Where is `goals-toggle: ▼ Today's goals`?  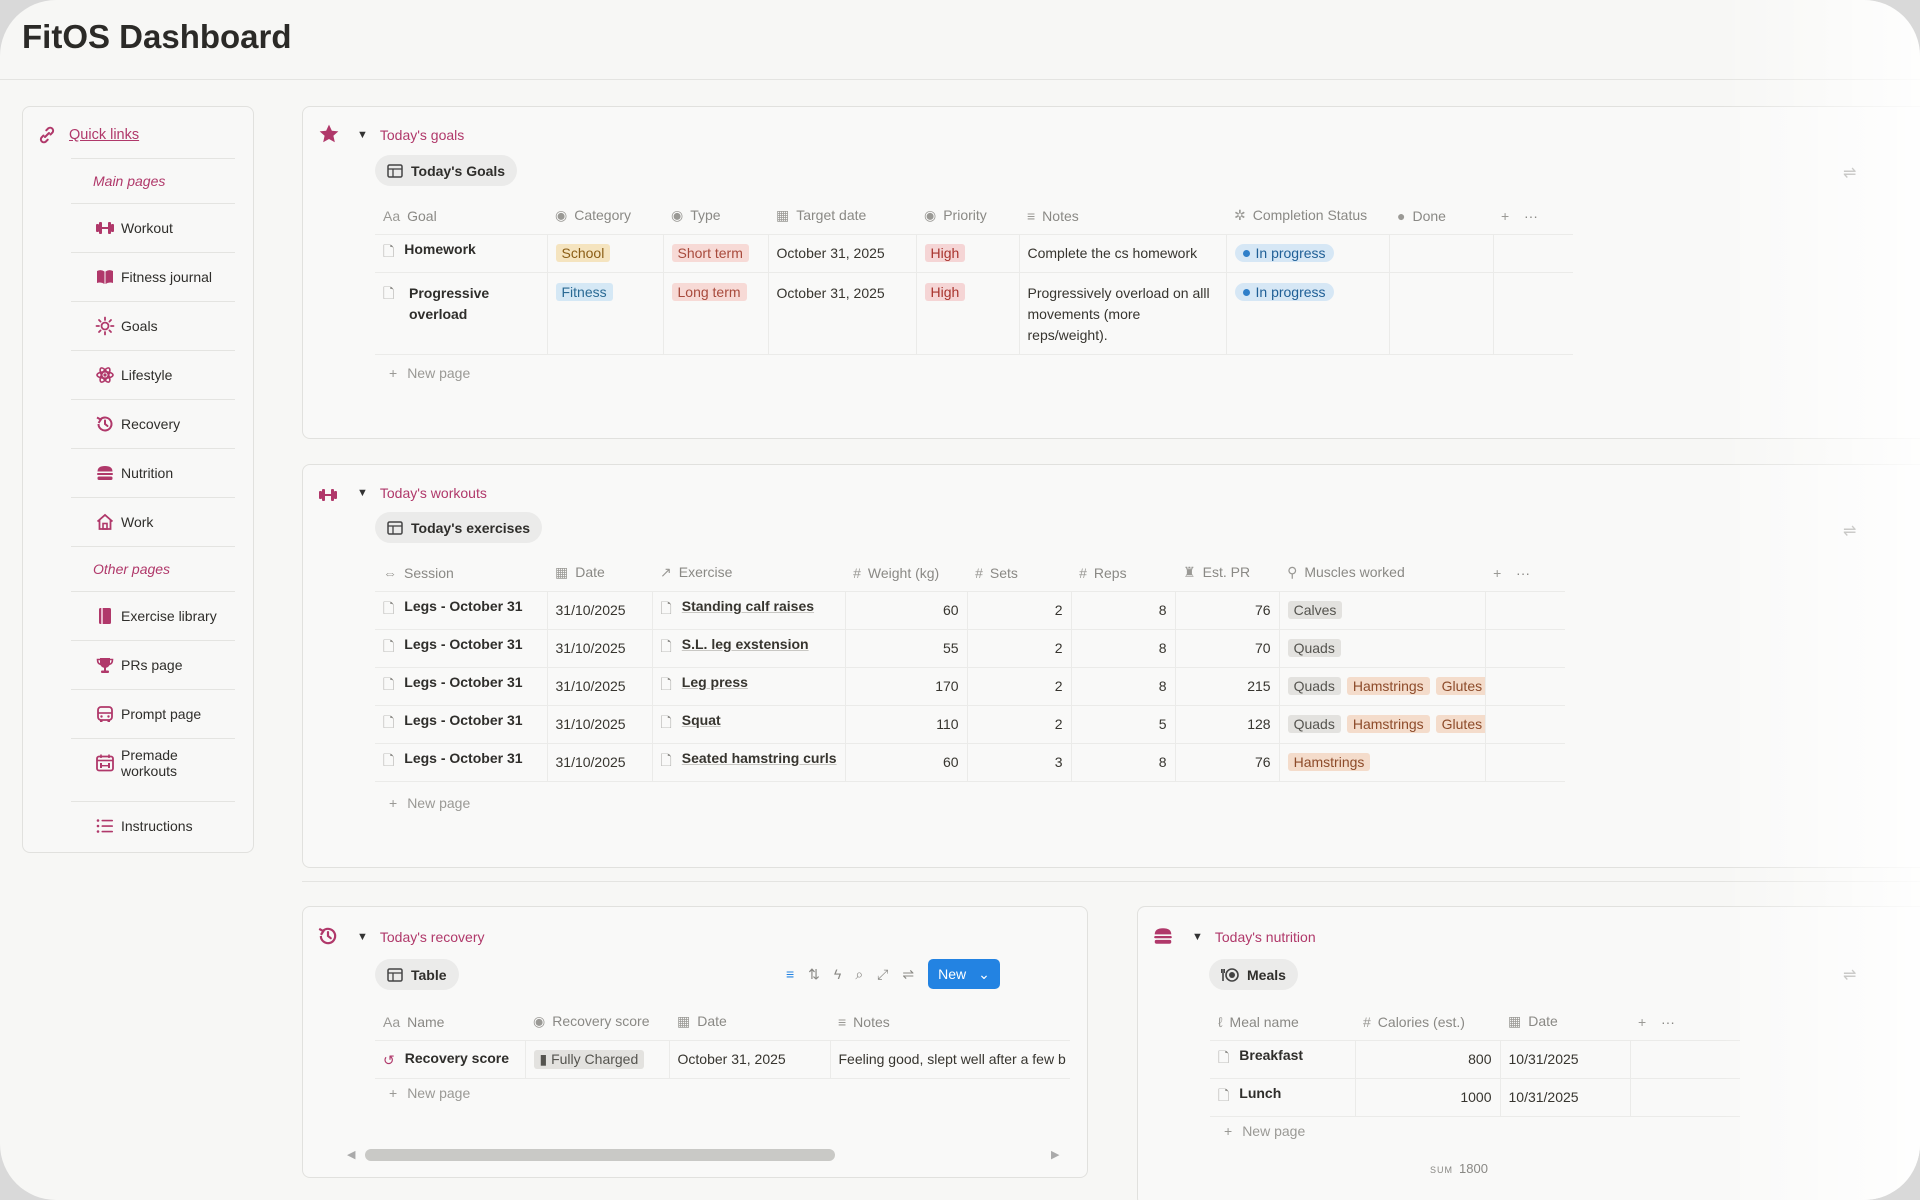
goals-toggle: ▼ Today's goals is located at coordinates (410, 135).